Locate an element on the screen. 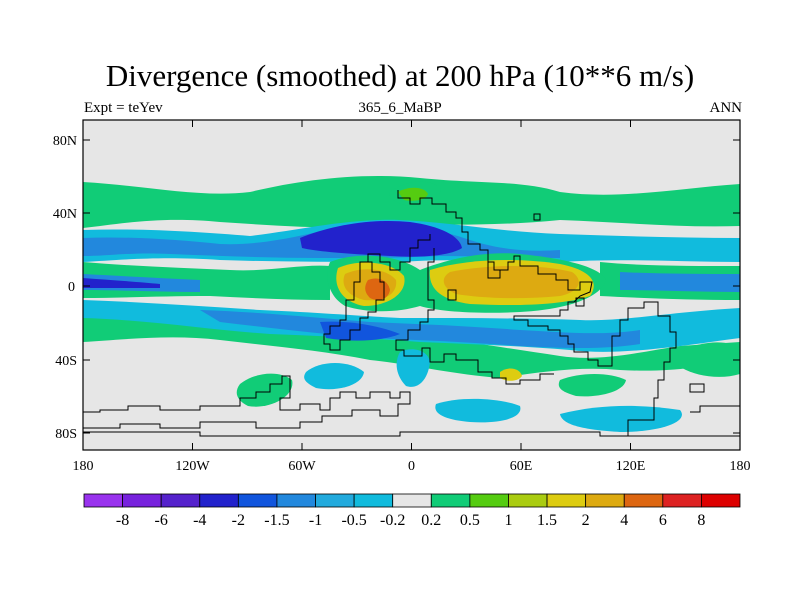  coastline-eurasia-africa is located at coordinates (537, 313).